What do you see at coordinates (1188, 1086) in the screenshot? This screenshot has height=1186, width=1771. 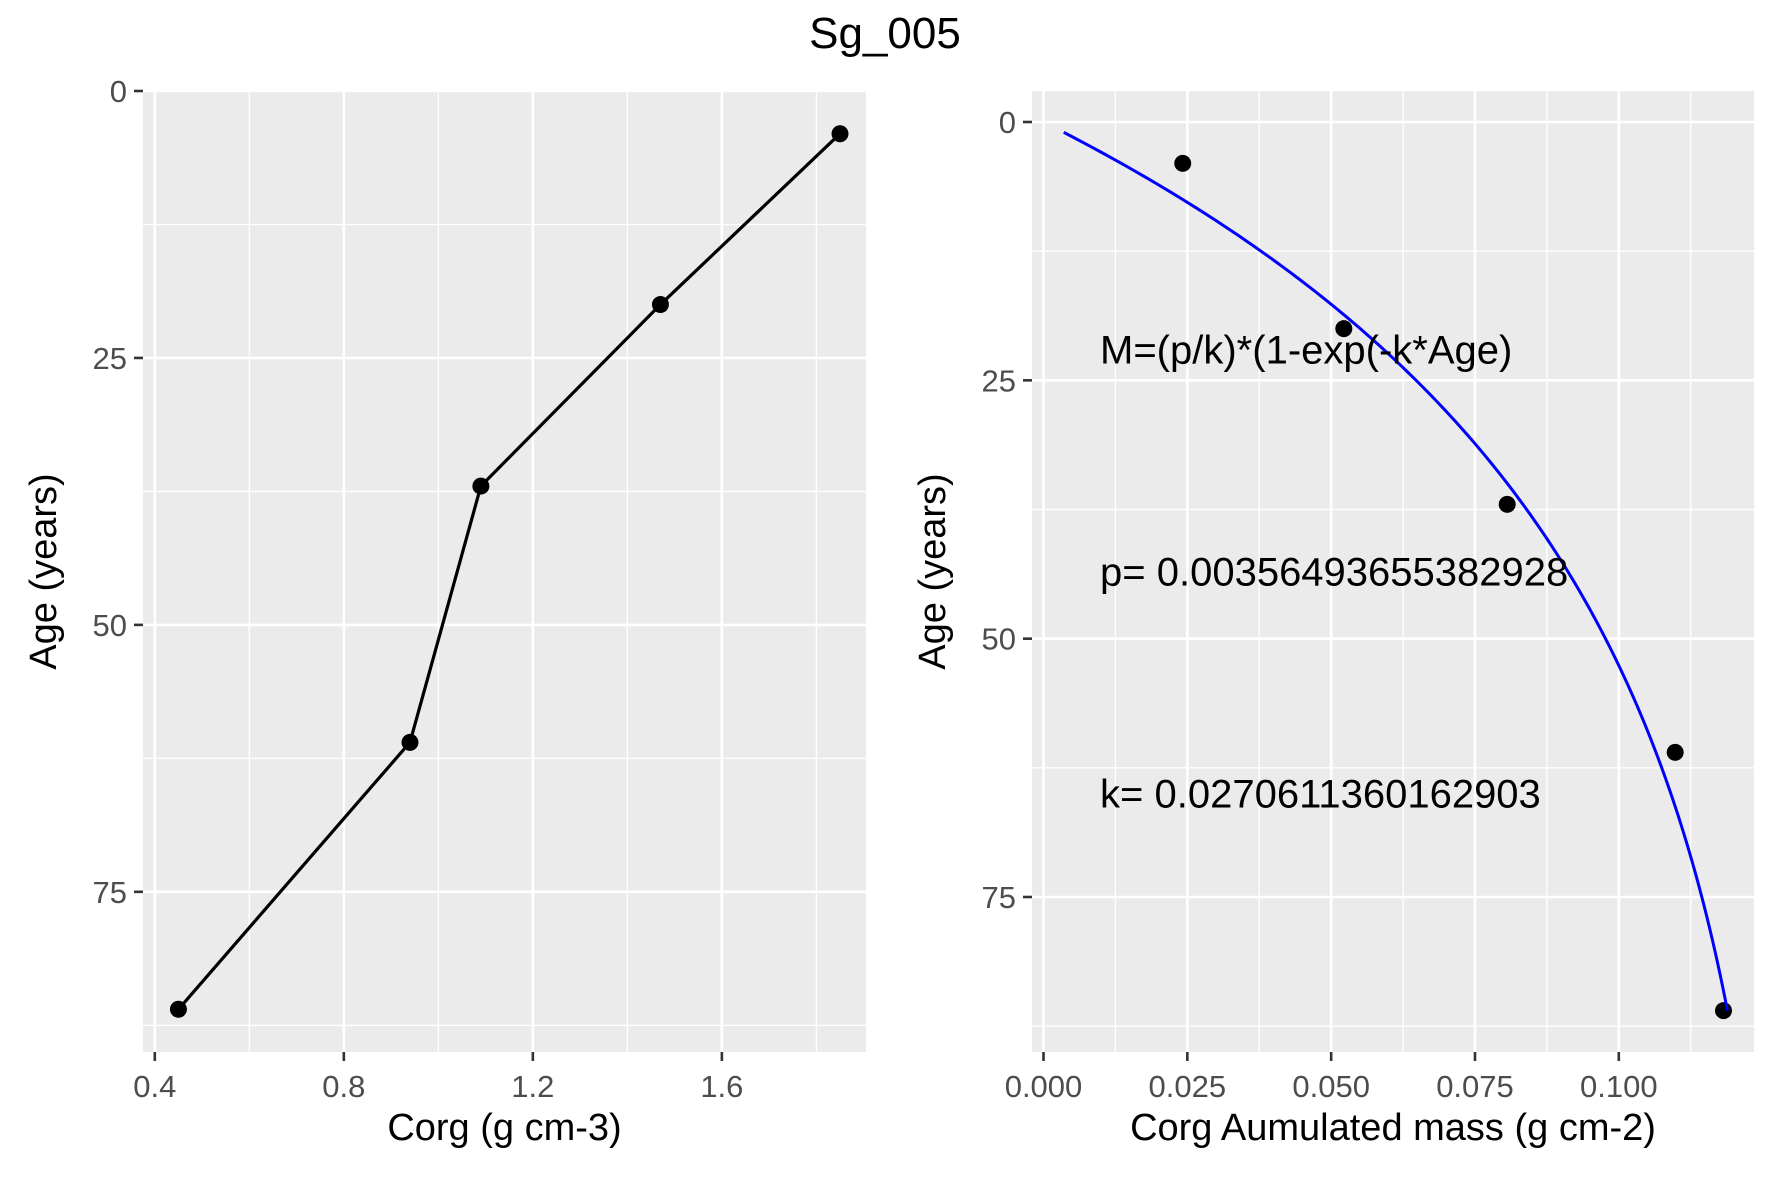 I see `x-tick-label: 0.025` at bounding box center [1188, 1086].